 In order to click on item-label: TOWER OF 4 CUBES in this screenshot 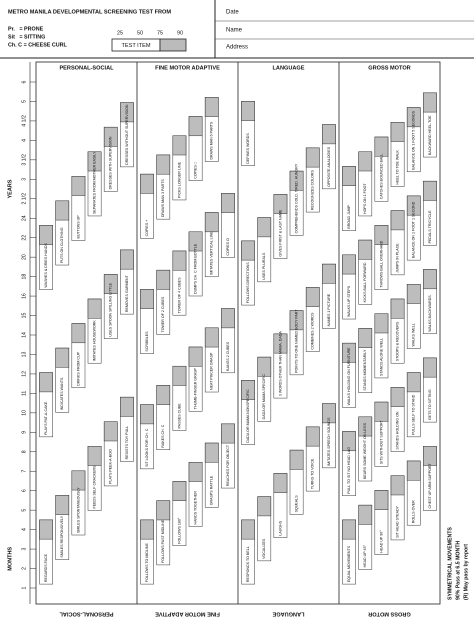, I will do `click(179, 295)`.